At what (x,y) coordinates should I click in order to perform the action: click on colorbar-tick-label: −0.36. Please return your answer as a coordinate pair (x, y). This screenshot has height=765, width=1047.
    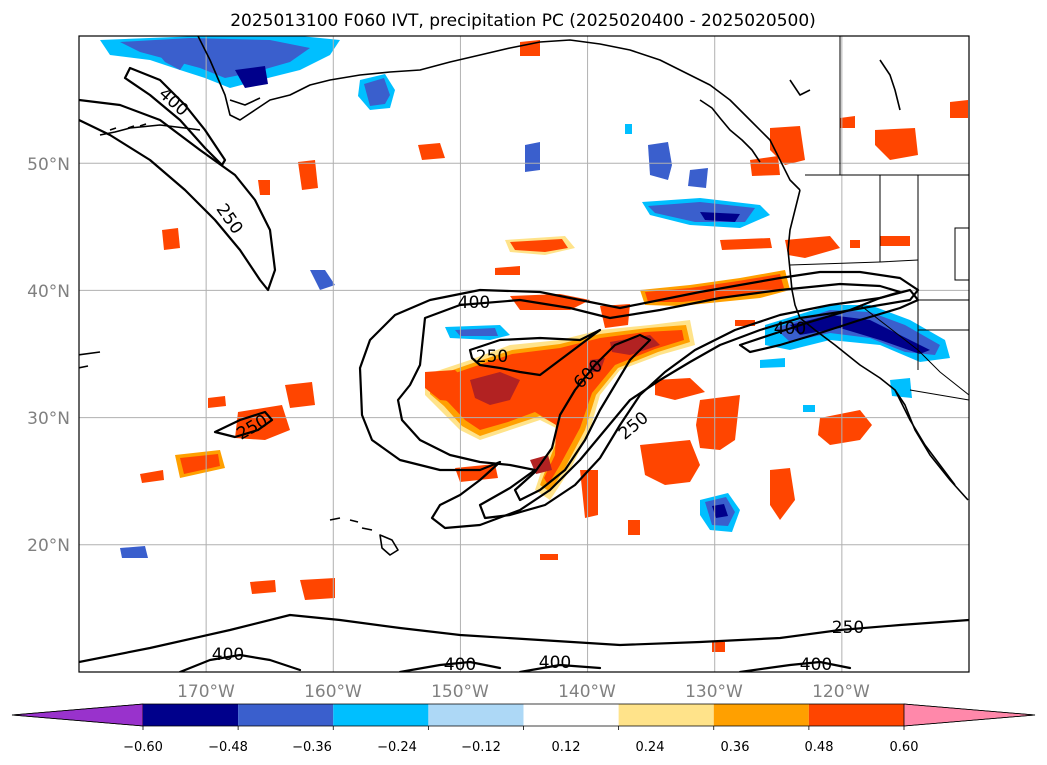
    Looking at the image, I should click on (312, 747).